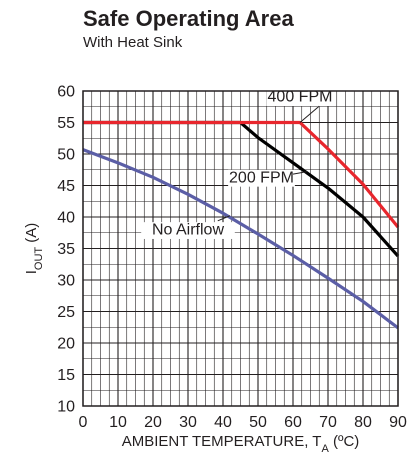 This screenshot has height=458, width=409. Describe the element at coordinates (328, 422) in the screenshot. I see `x-tick-label: 70` at that location.